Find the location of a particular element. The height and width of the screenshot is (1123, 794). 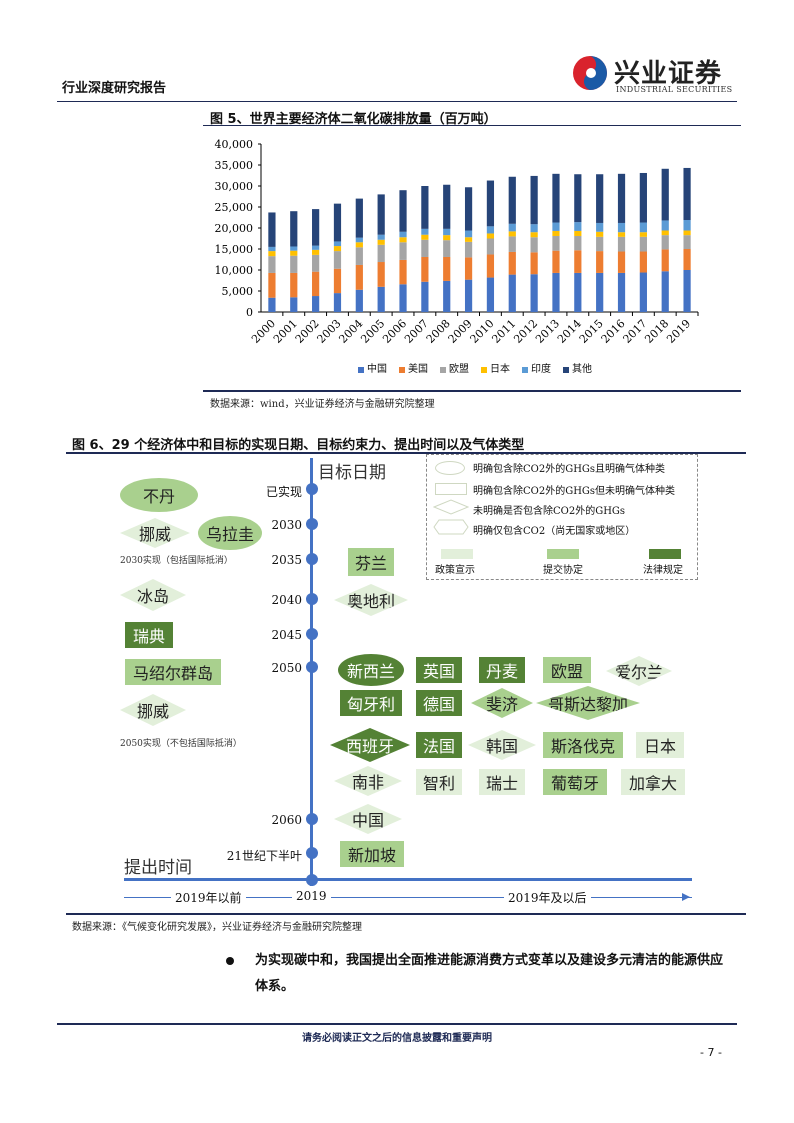

footer-divider is located at coordinates (397, 1024).